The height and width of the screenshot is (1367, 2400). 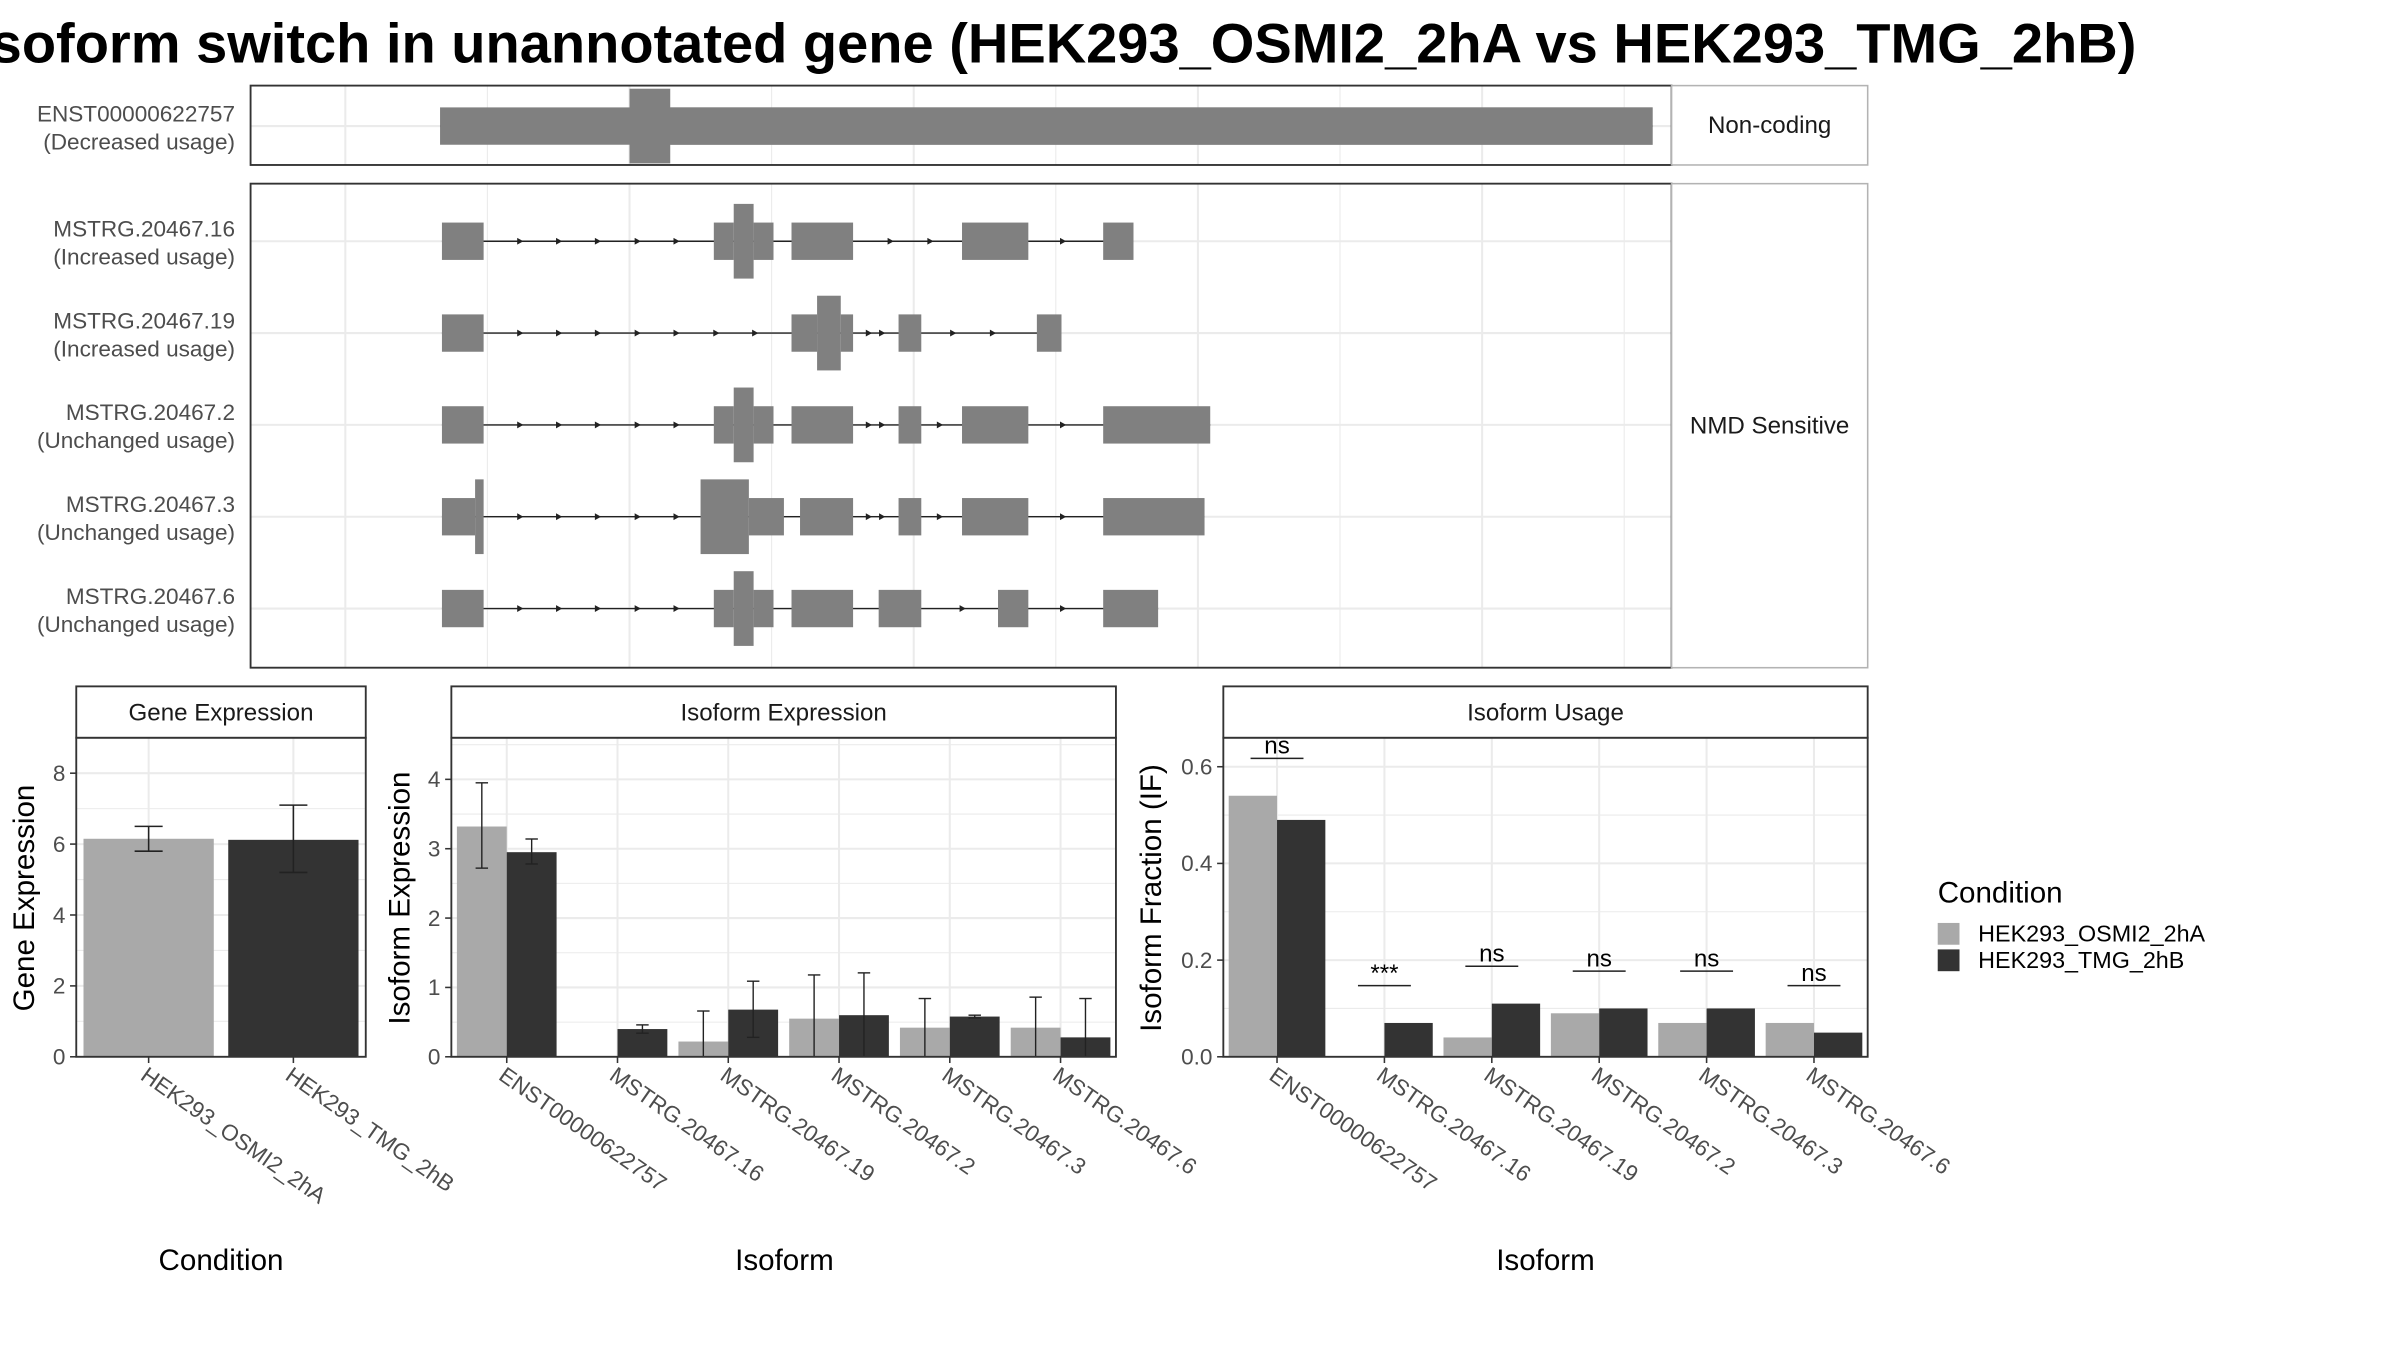 What do you see at coordinates (139, 141) in the screenshot?
I see `transcript-usage-label: (Decreased usage)` at bounding box center [139, 141].